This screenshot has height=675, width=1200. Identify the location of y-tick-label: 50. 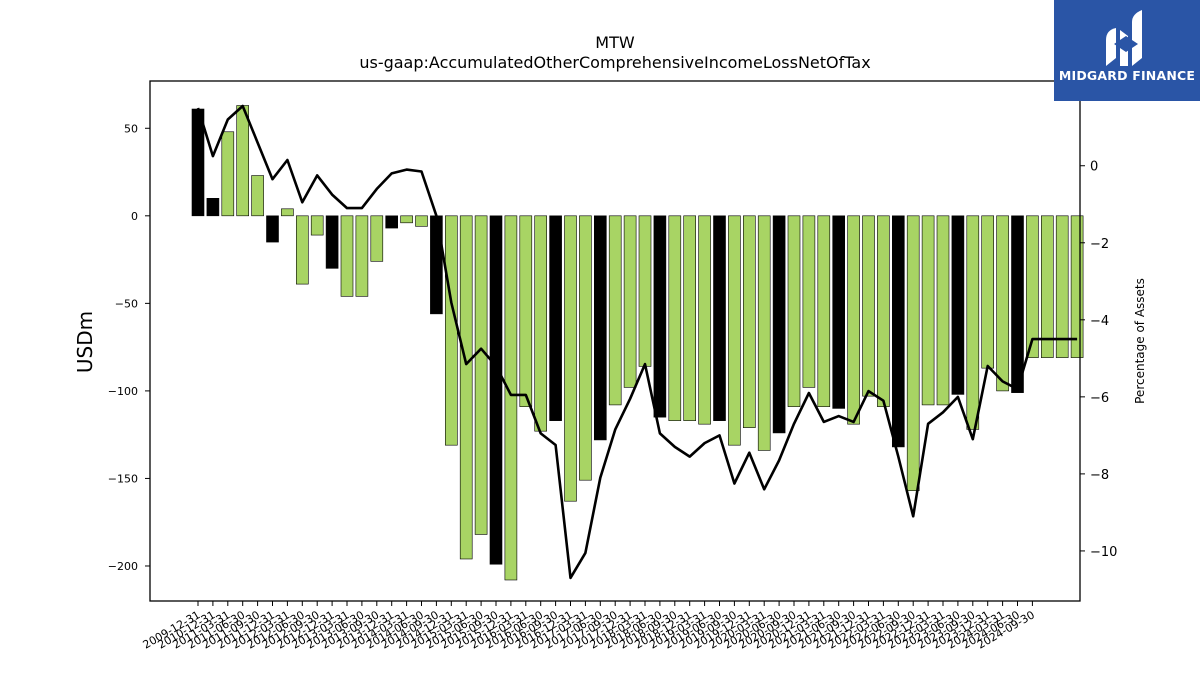
(131, 128).